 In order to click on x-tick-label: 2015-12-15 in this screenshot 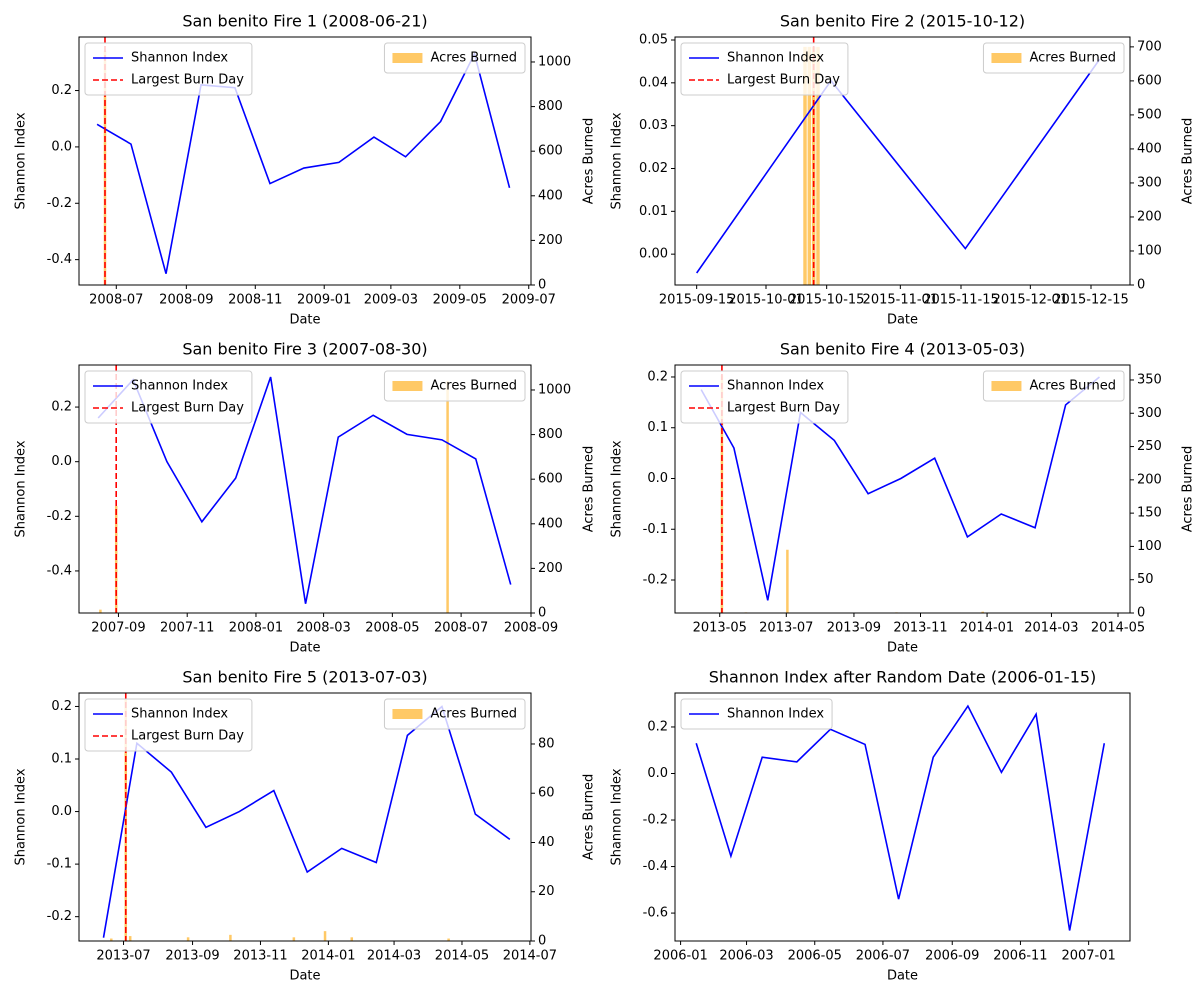, I will do `click(1091, 300)`.